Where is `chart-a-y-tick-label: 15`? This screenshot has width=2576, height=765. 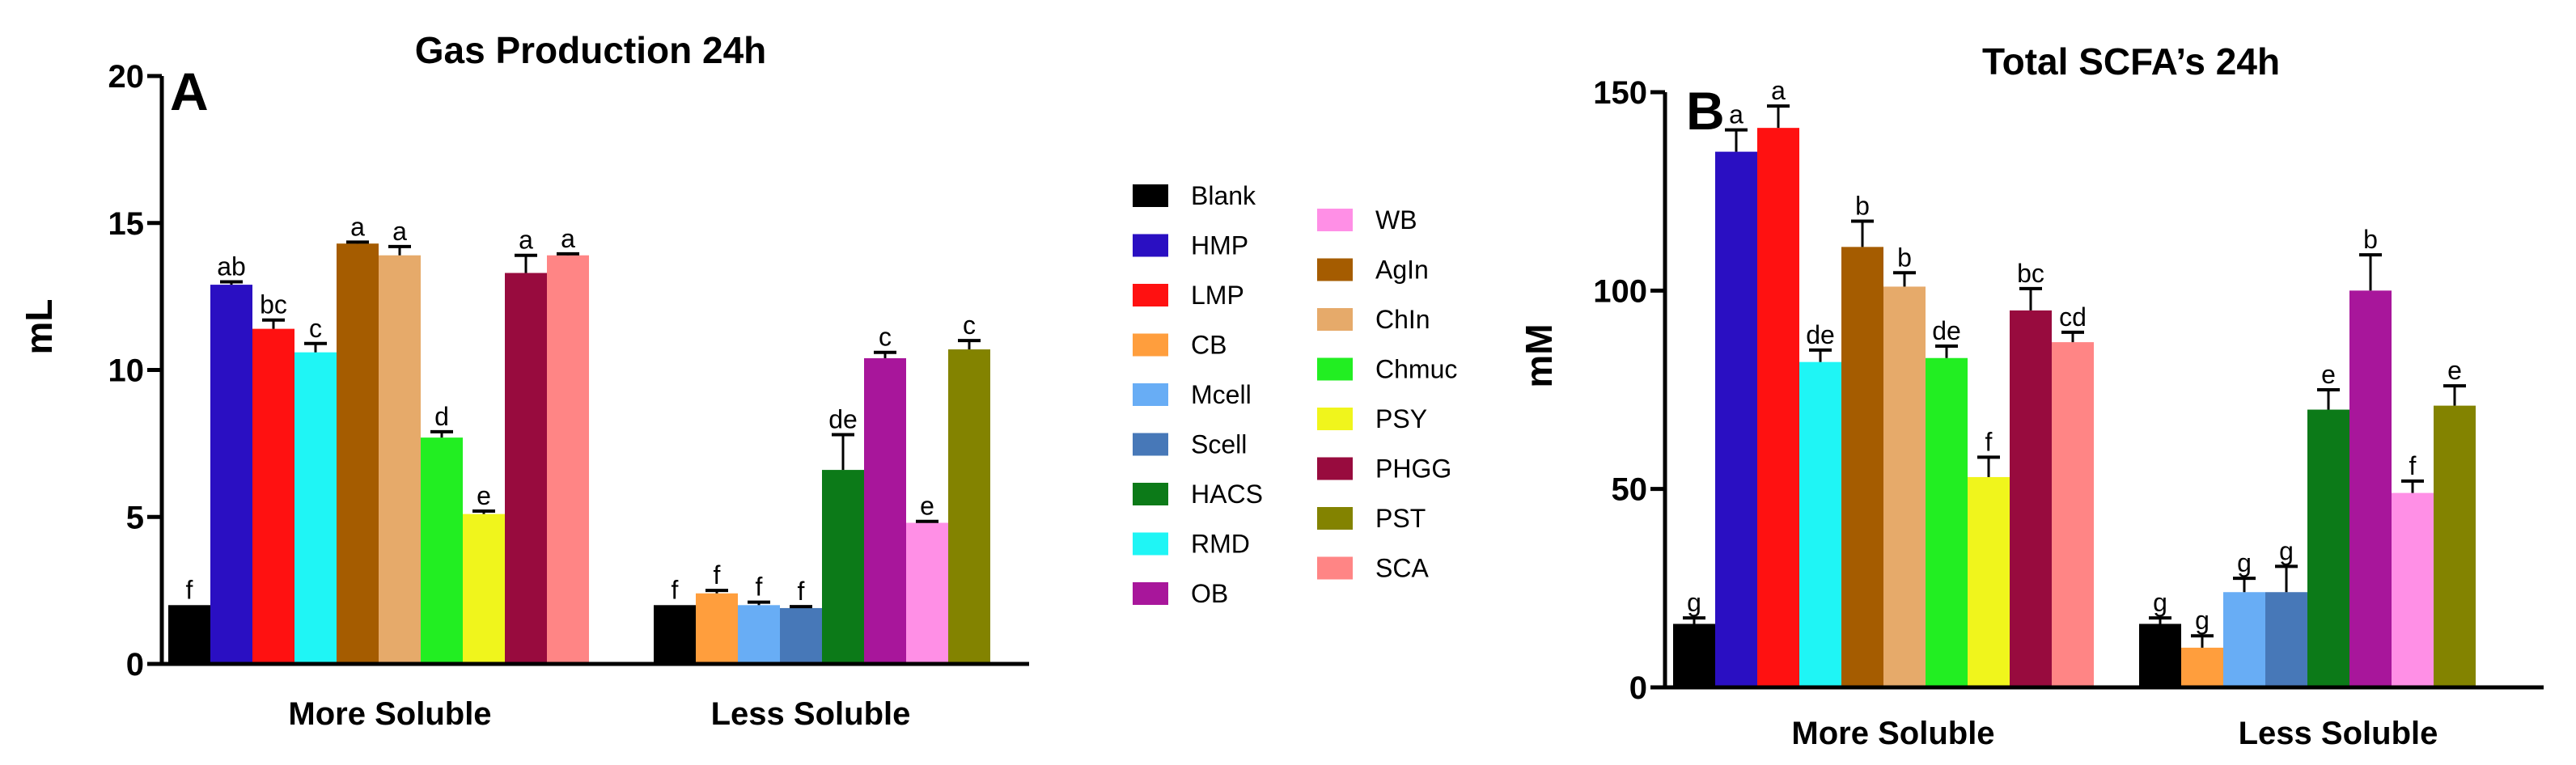 chart-a-y-tick-label: 15 is located at coordinates (126, 224).